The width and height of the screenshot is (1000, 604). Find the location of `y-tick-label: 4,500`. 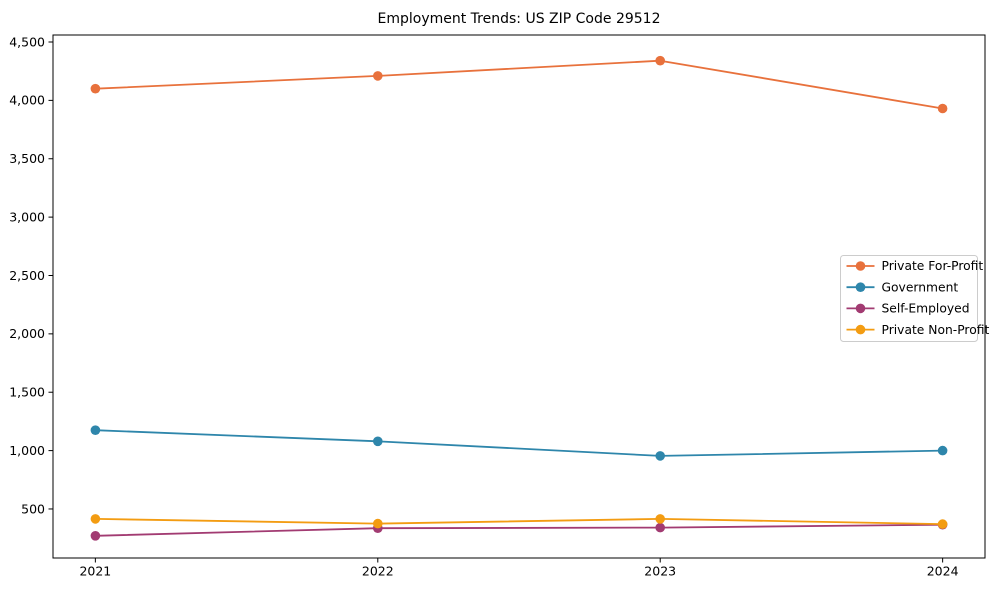

y-tick-label: 4,500 is located at coordinates (27, 41).